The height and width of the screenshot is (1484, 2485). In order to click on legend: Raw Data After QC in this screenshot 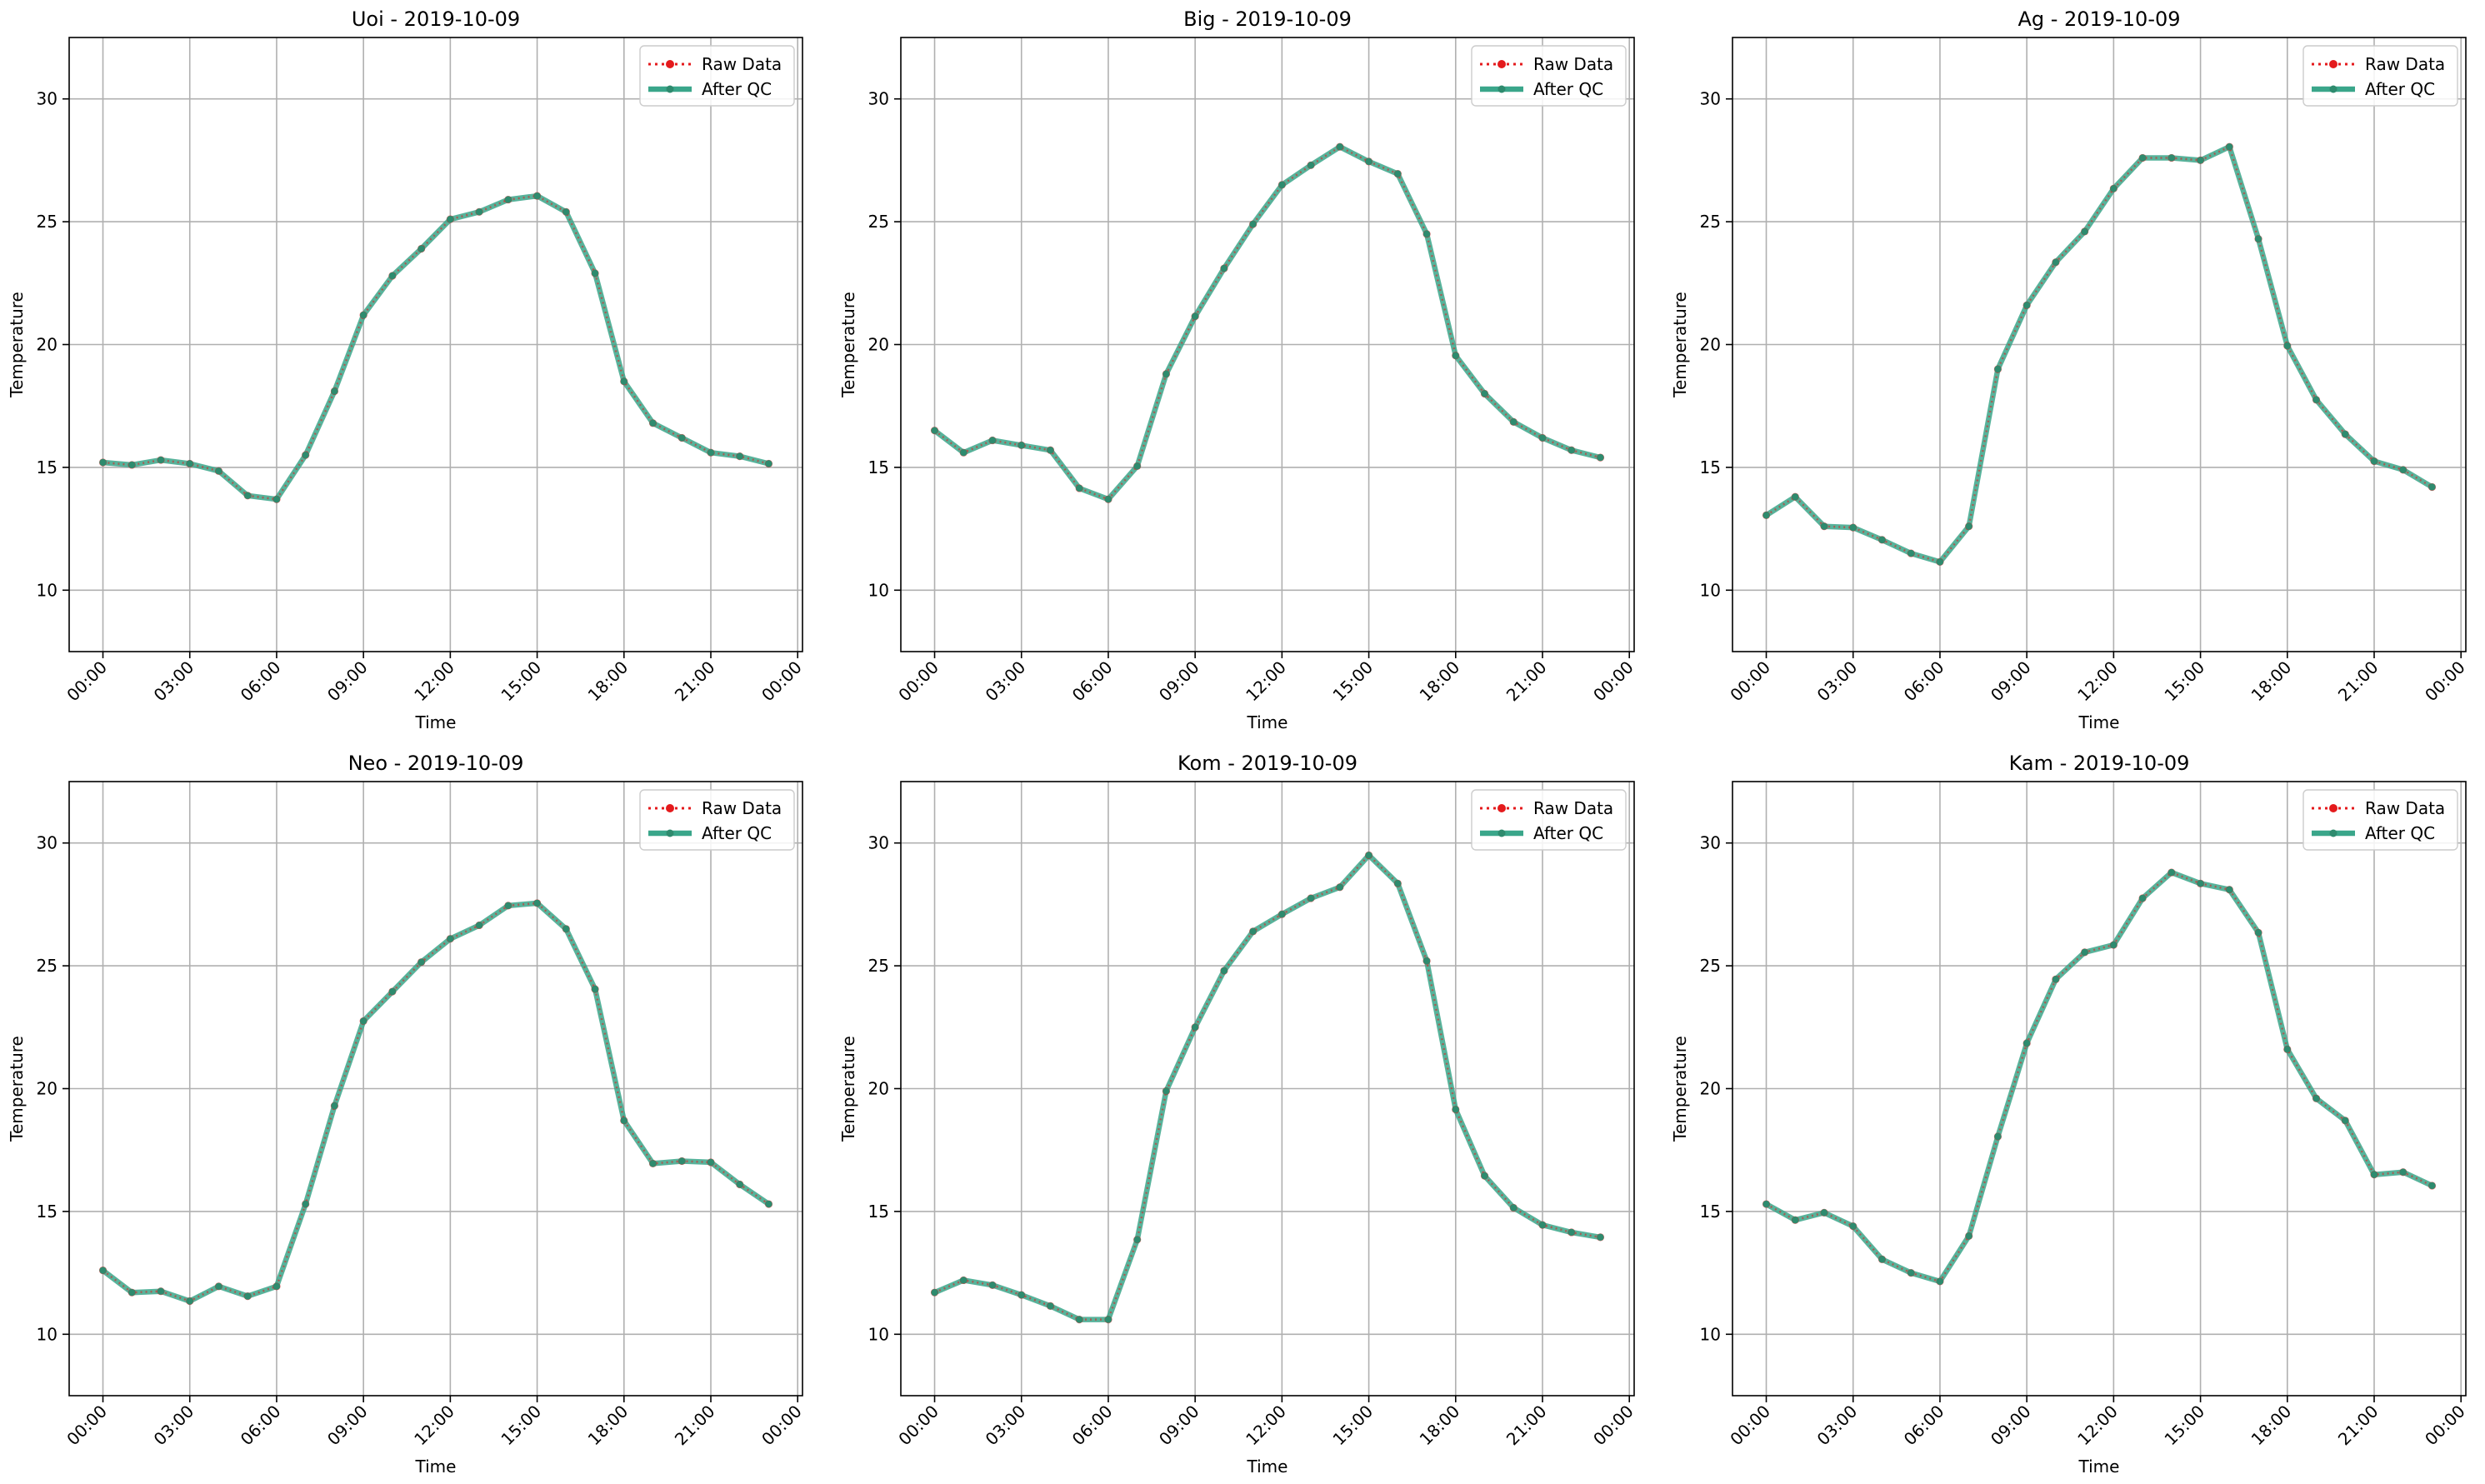, I will do `click(2380, 76)`.